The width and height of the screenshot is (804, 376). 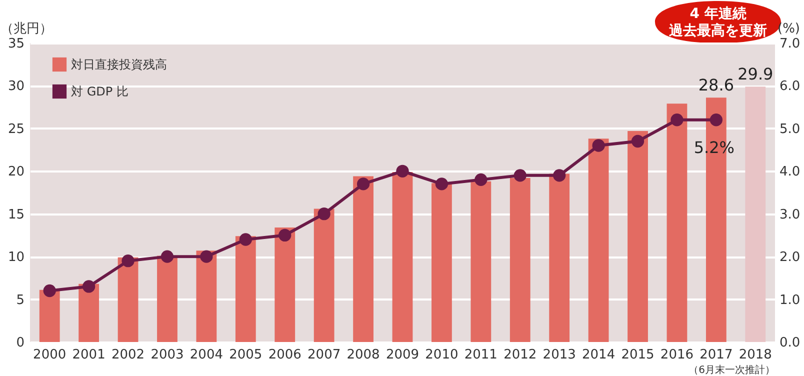 I want to click on x-tick-label: 2008, so click(x=363, y=355).